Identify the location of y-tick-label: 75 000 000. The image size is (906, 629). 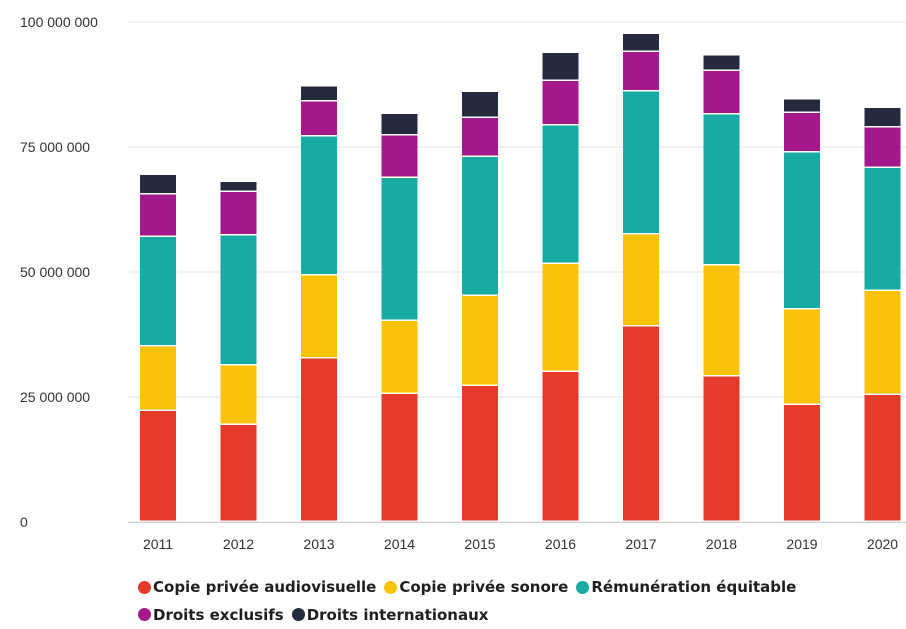
(55, 147).